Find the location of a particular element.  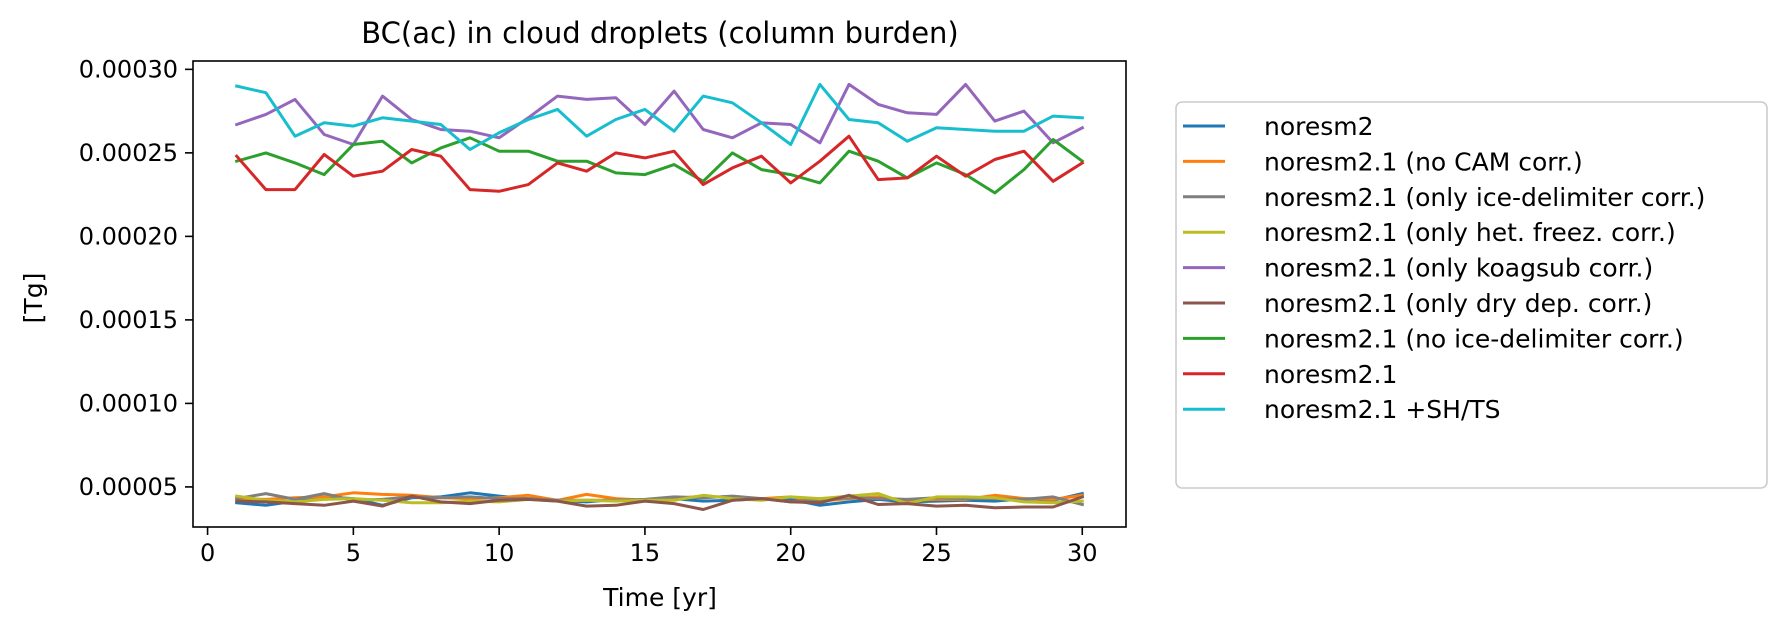

x-axis: 0 5 10 15 20 25 30 is located at coordinates (649, 547).